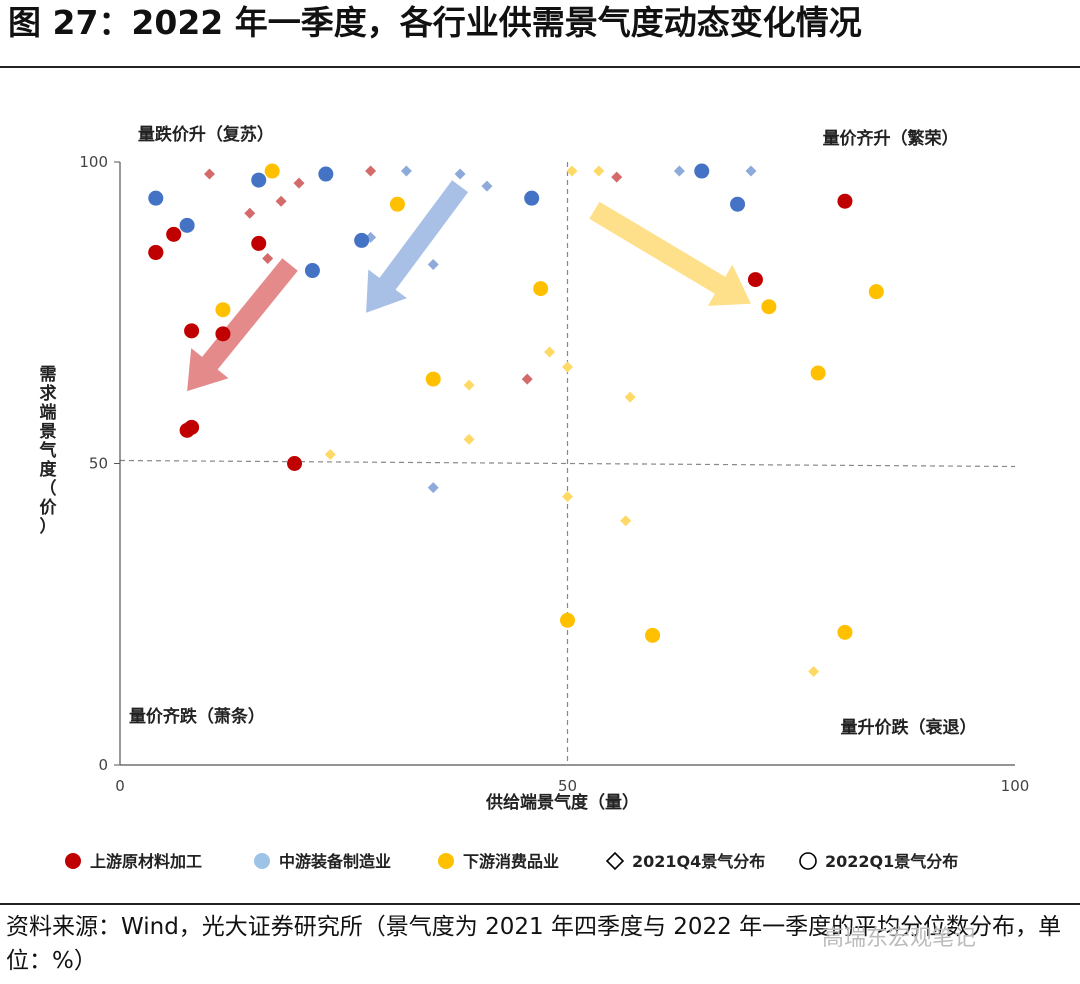 The image size is (1080, 984). What do you see at coordinates (891, 138) in the screenshot?
I see `quadrant-label-top-right: 量价齐升（繁荣）` at bounding box center [891, 138].